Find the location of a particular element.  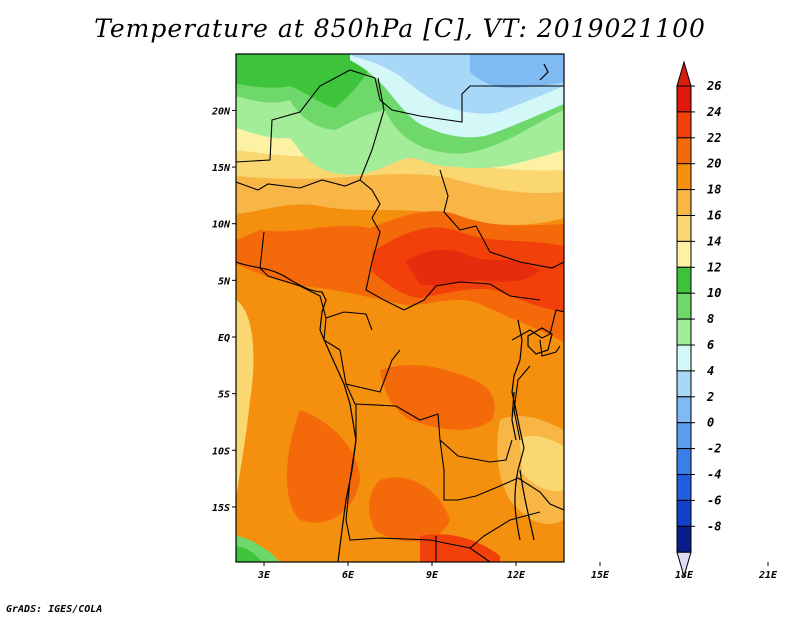

lat-label: 20N is located at coordinates (221, 111).